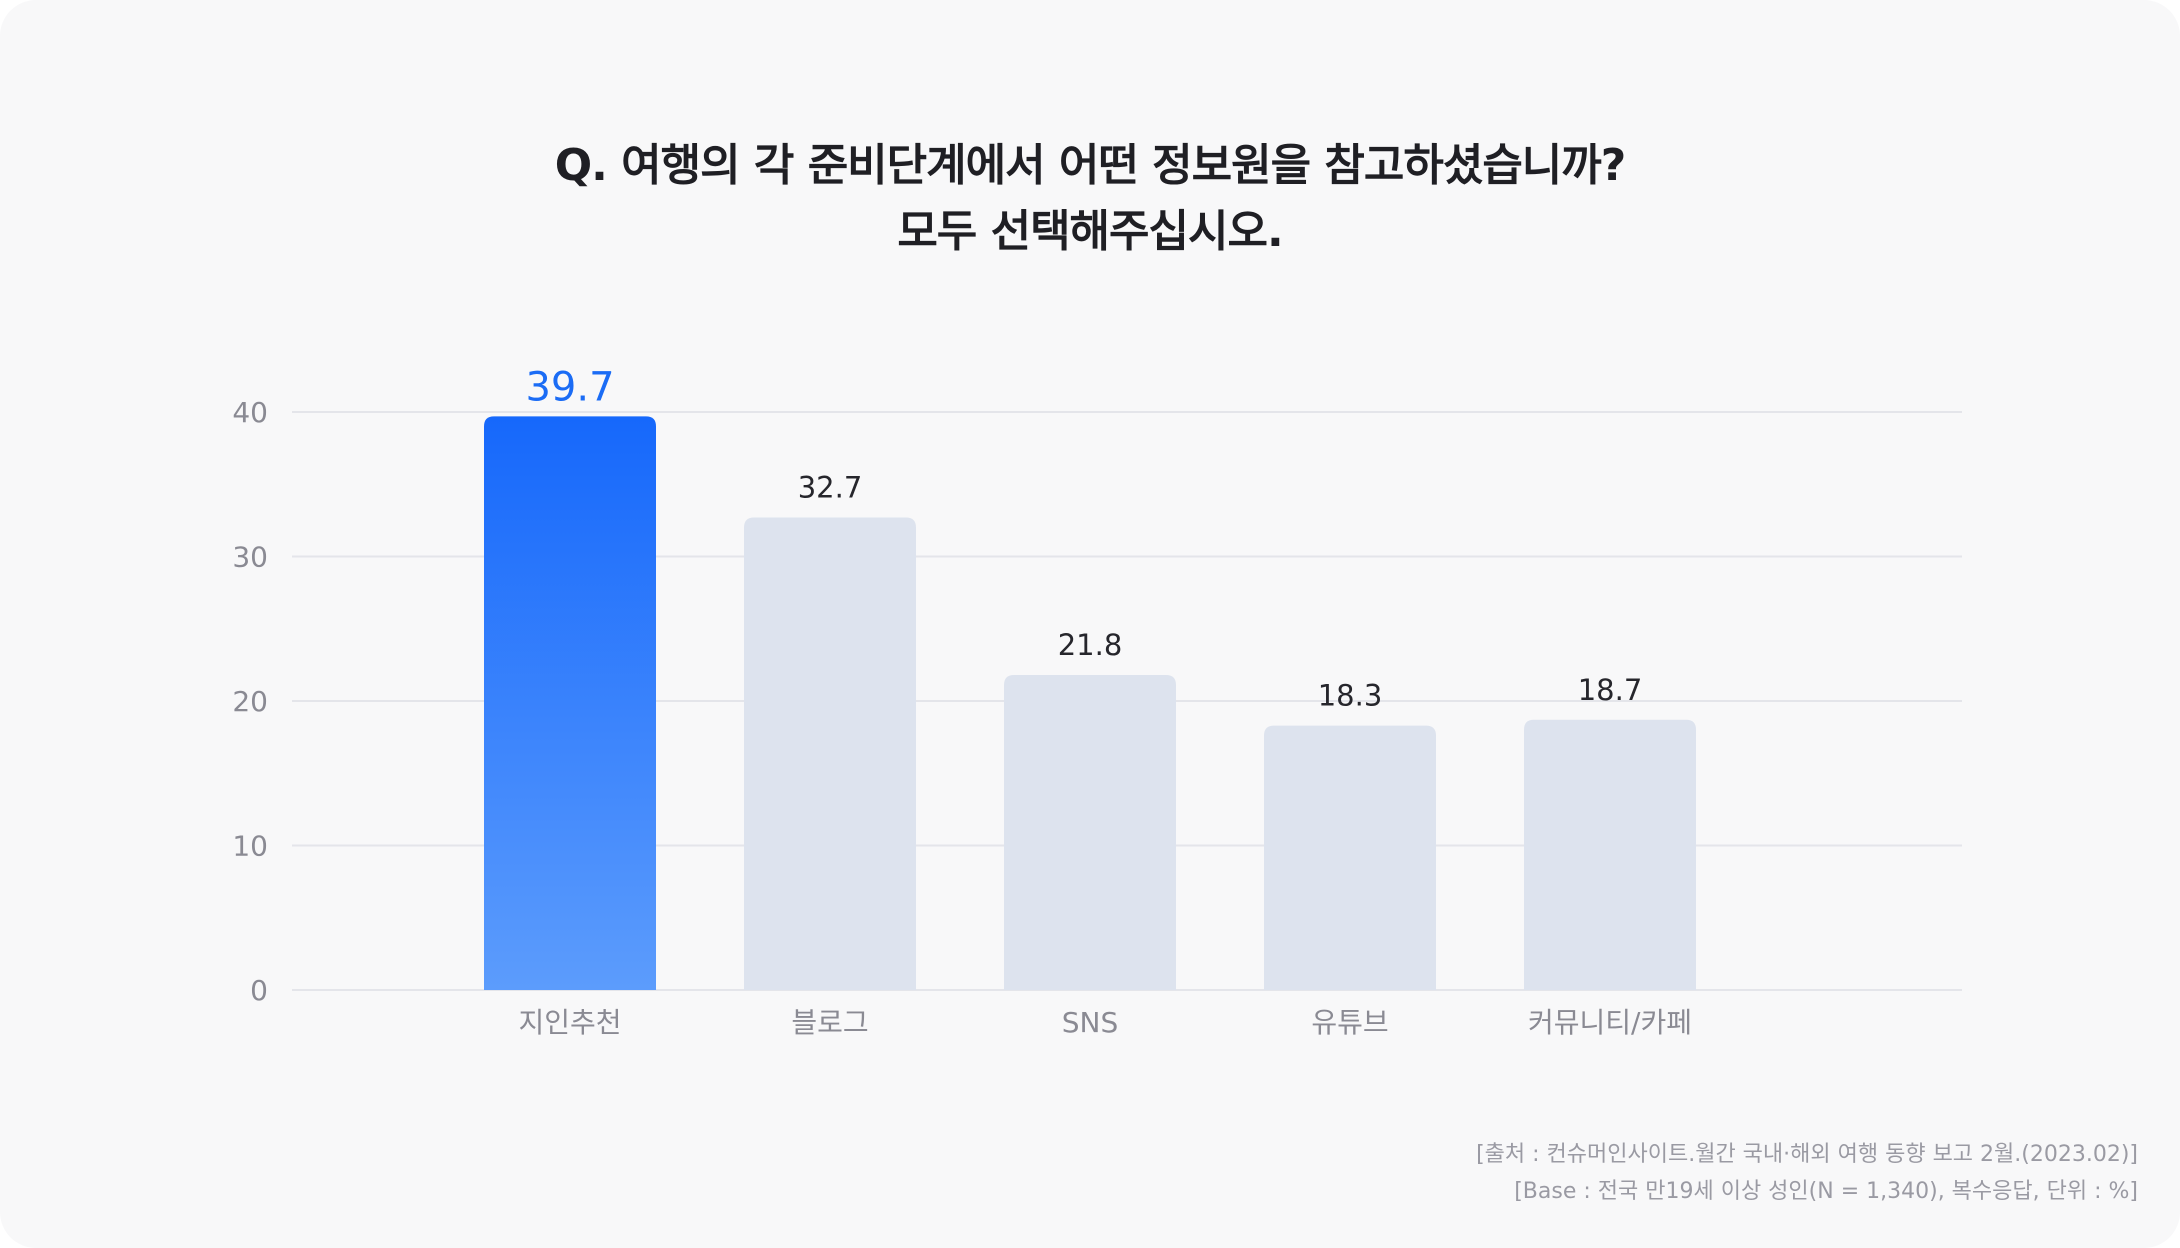  Describe the element at coordinates (1083, 538) in the screenshot. I see `value-labels: 39.7 32.7 21.8 18.3 18.7` at that location.